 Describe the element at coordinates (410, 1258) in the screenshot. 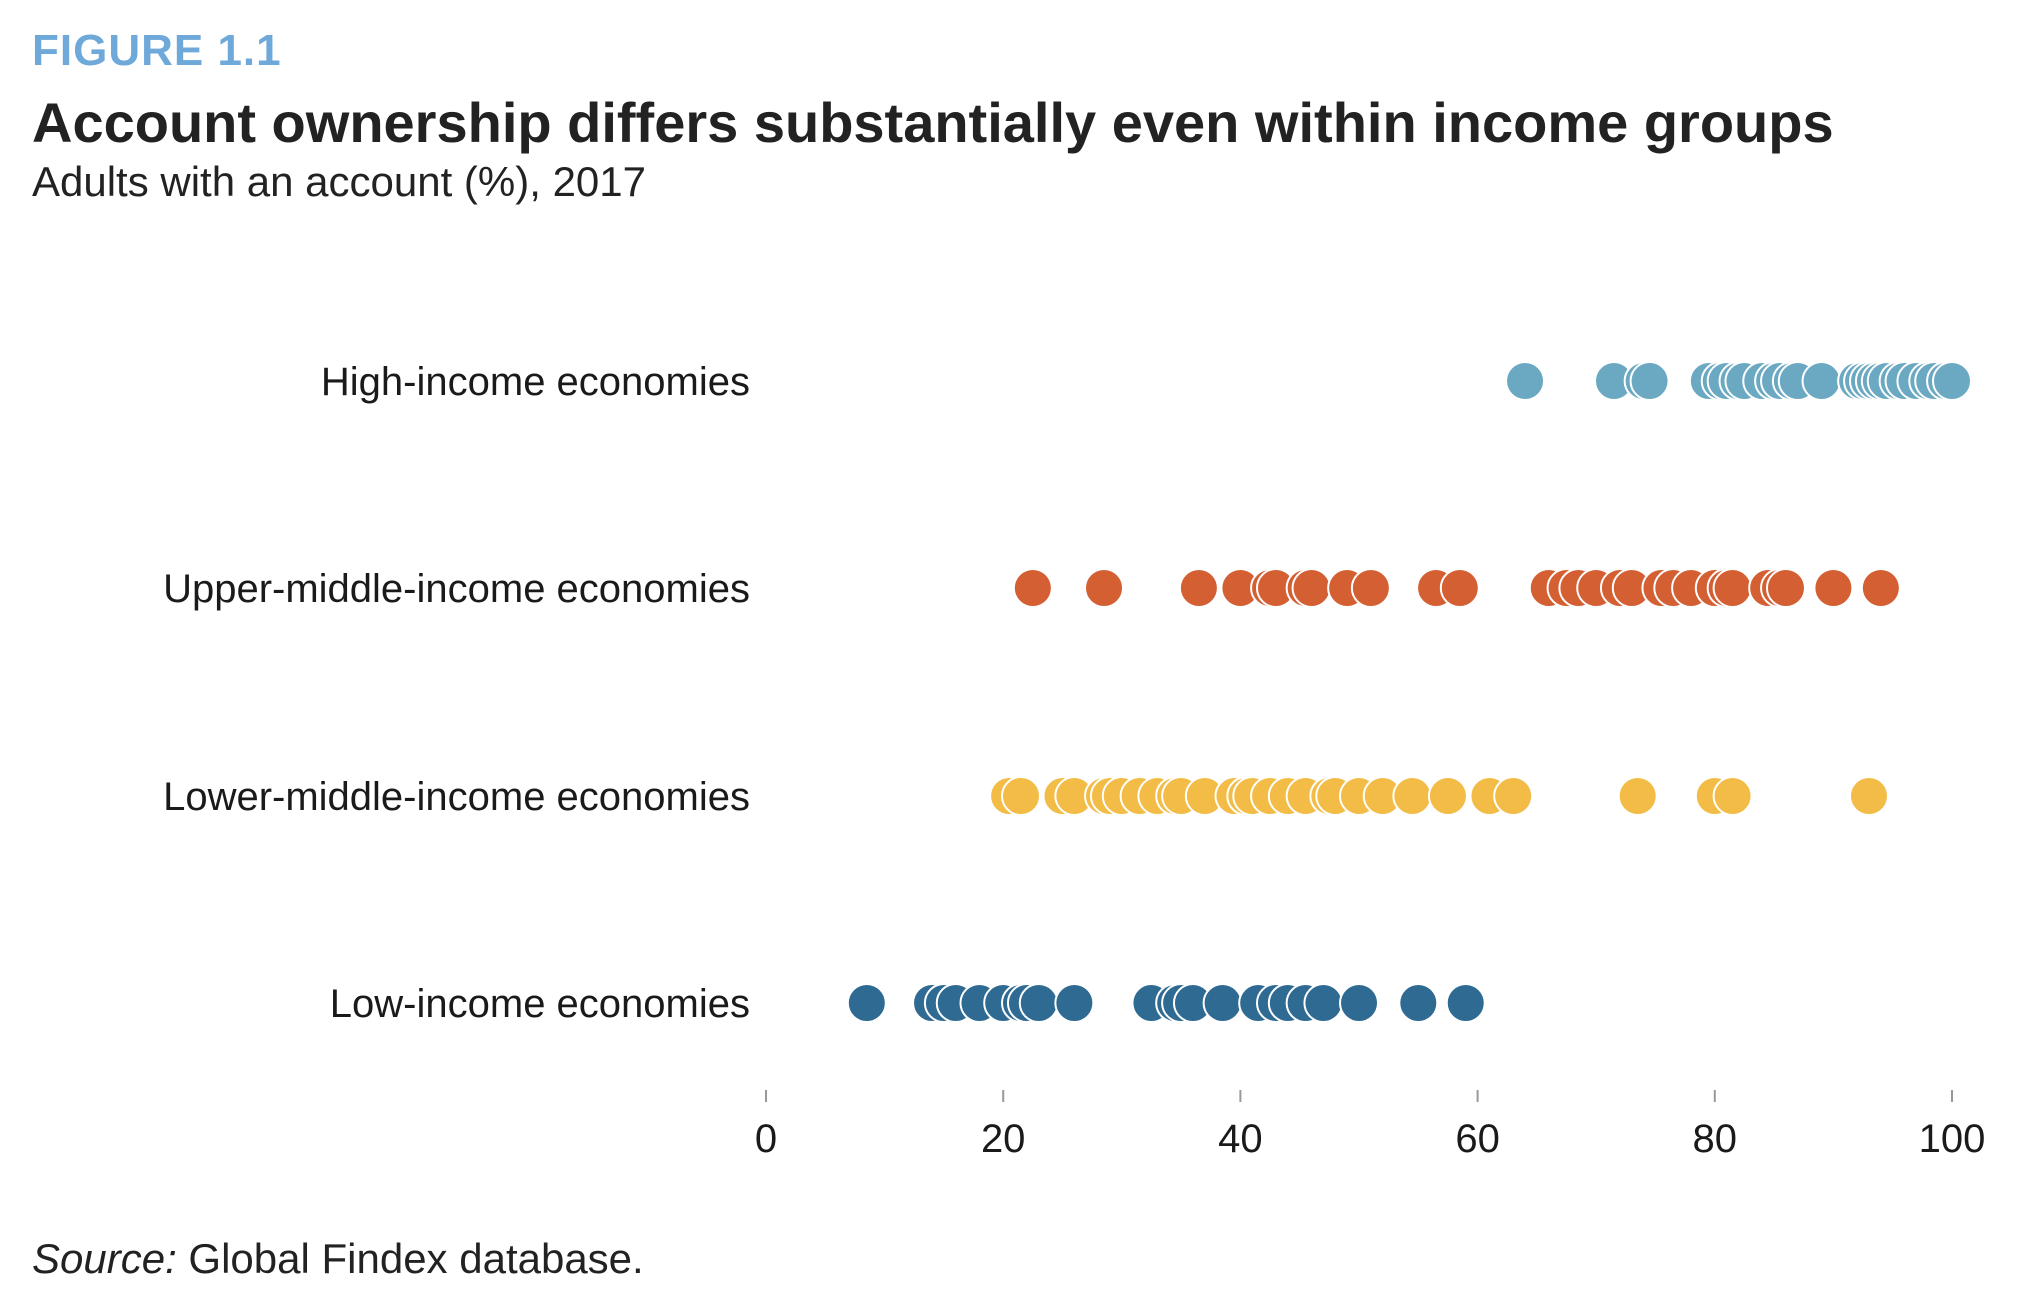

I see `source-text: Global Findex database.` at that location.